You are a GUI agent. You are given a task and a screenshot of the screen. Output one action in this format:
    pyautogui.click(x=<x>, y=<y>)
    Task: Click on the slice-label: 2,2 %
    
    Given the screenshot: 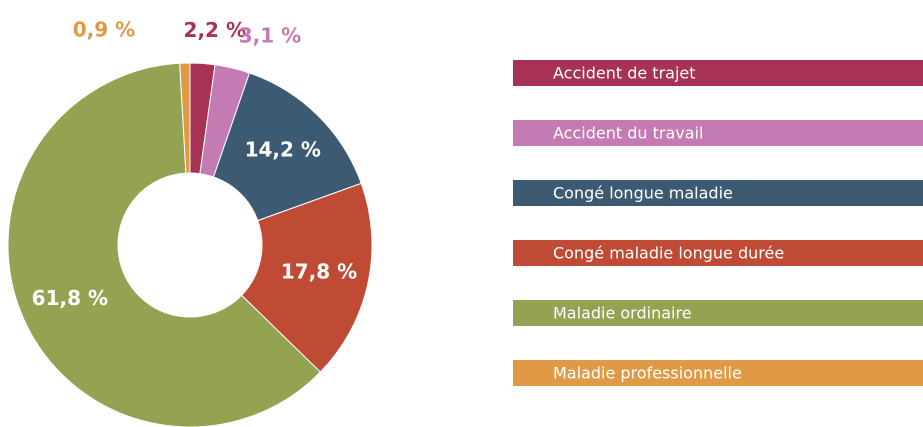 What is the action you would take?
    pyautogui.click(x=215, y=30)
    